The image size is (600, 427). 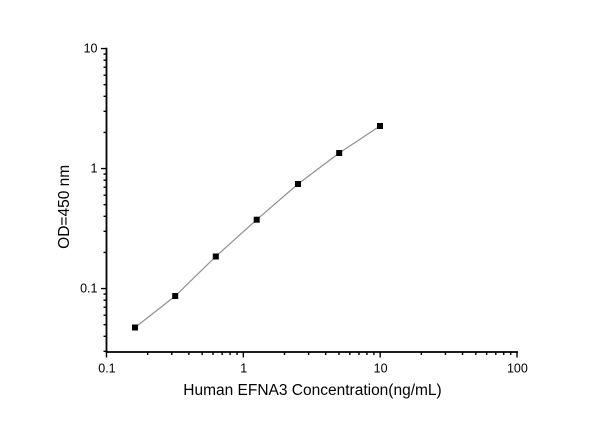 What do you see at coordinates (312, 390) in the screenshot?
I see `svg-text:Human EFNA3 Concentration(ng/m: Human EFNA3 Concentration(ng/mL)` at bounding box center [312, 390].